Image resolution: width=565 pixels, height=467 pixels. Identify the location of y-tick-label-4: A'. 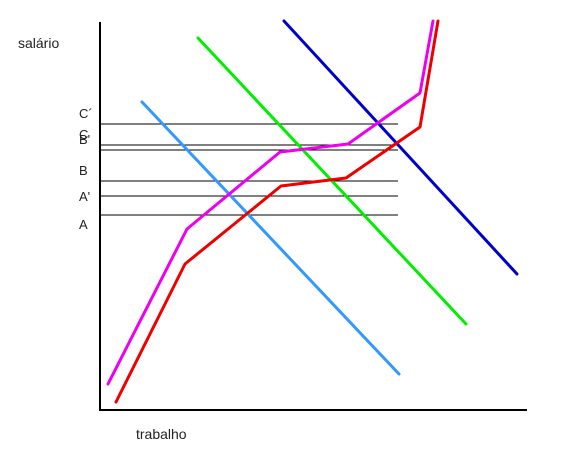
(84, 196).